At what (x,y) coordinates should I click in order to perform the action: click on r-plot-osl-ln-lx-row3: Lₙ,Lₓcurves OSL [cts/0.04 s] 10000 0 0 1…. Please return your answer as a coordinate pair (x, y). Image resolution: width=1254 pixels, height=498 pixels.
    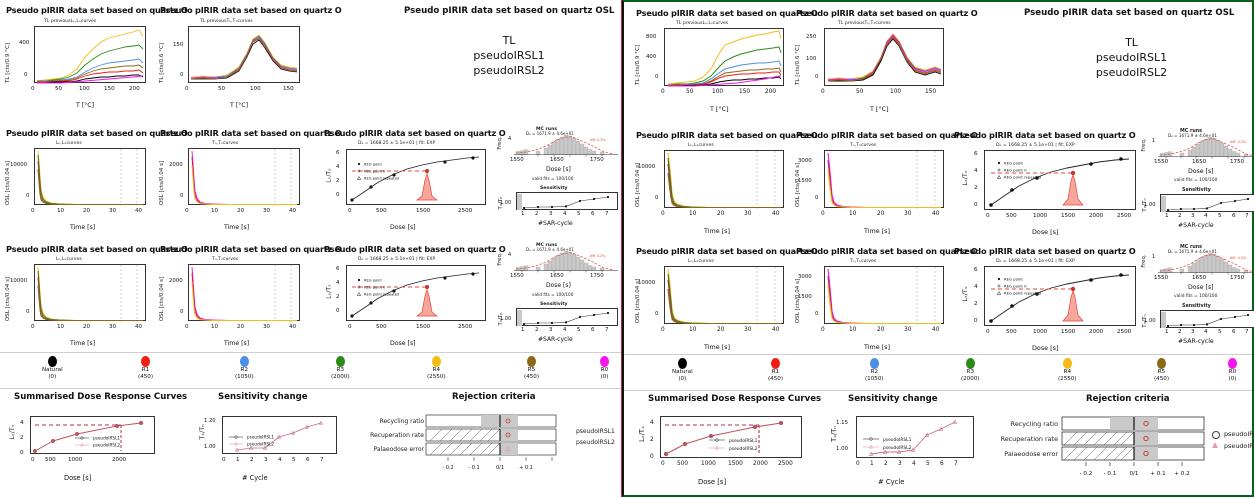
    Looking at the image, I should click on (713, 308).